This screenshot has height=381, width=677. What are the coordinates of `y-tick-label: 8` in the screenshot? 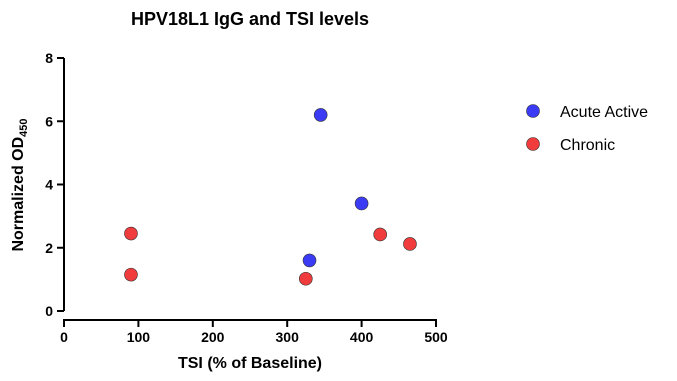 It's located at (49, 58).